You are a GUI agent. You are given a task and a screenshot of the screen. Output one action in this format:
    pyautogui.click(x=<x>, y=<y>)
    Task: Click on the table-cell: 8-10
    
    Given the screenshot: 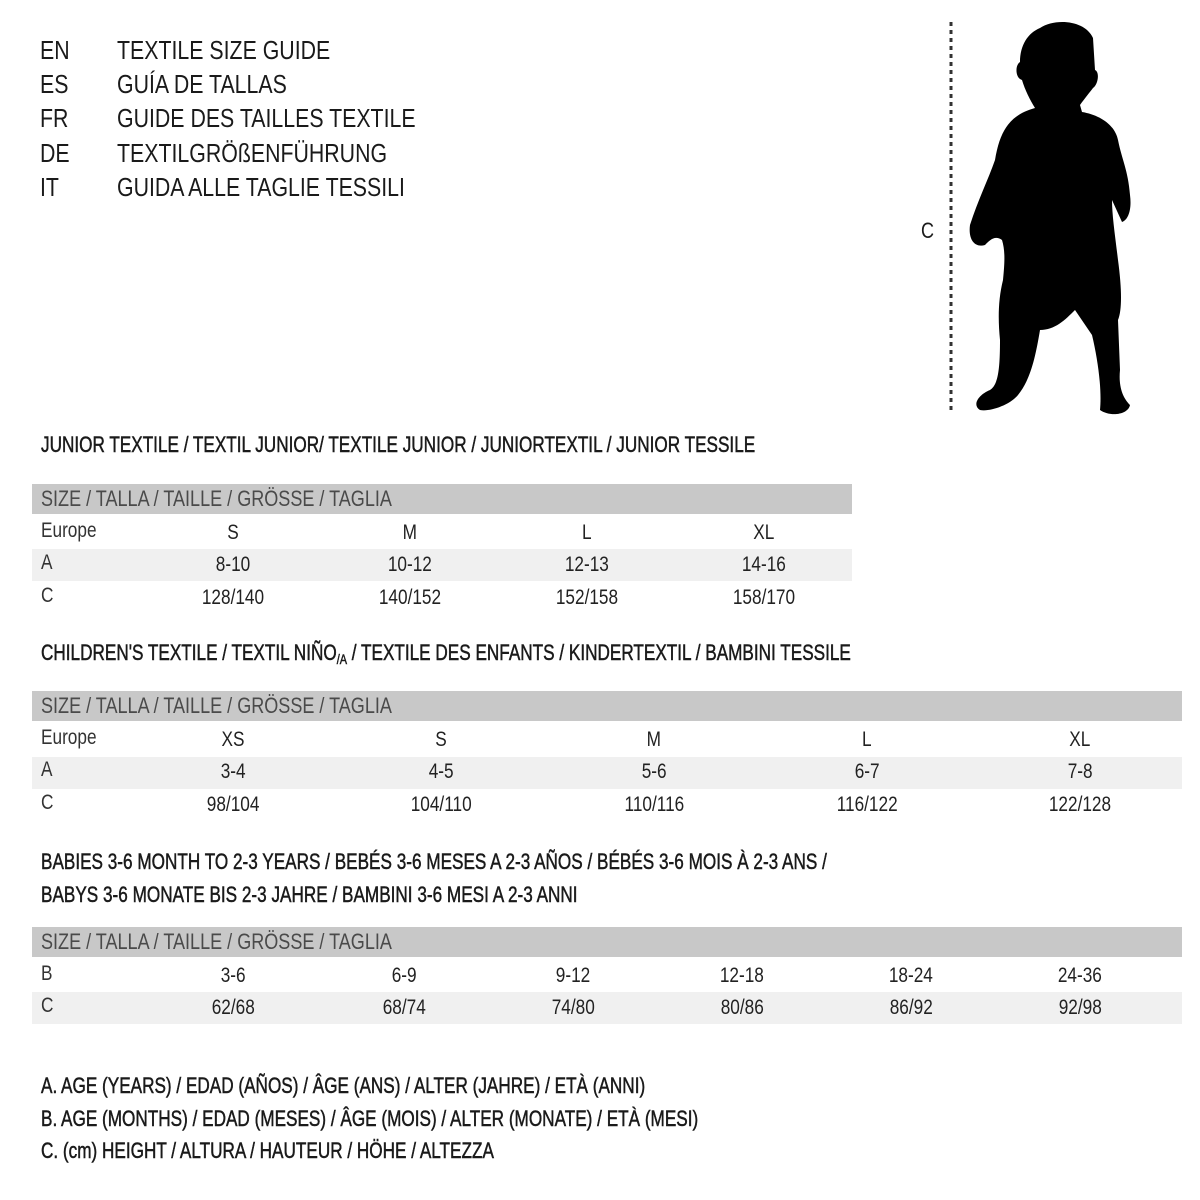 What is the action you would take?
    pyautogui.click(x=233, y=564)
    